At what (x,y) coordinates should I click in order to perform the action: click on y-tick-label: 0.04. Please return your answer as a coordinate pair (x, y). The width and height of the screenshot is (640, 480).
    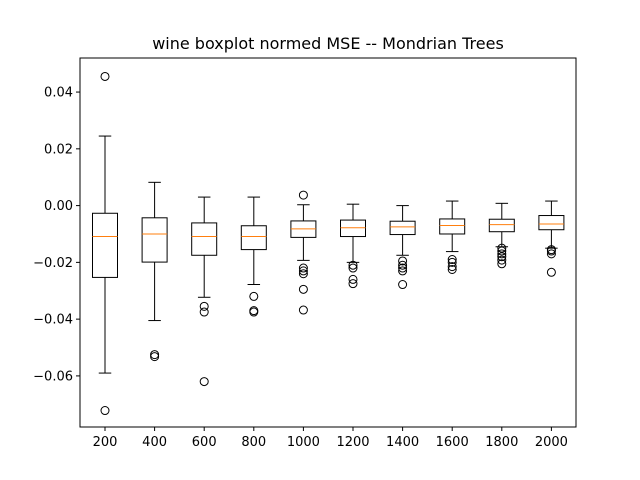
    Looking at the image, I should click on (58, 93).